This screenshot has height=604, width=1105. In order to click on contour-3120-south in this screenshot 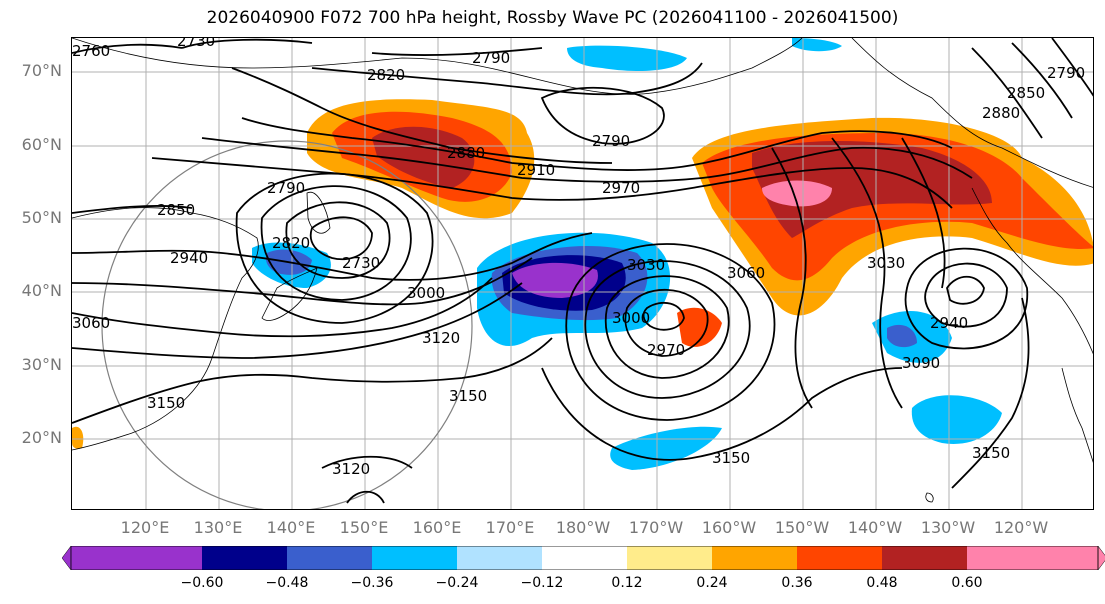, I will do `click(367, 462)`.